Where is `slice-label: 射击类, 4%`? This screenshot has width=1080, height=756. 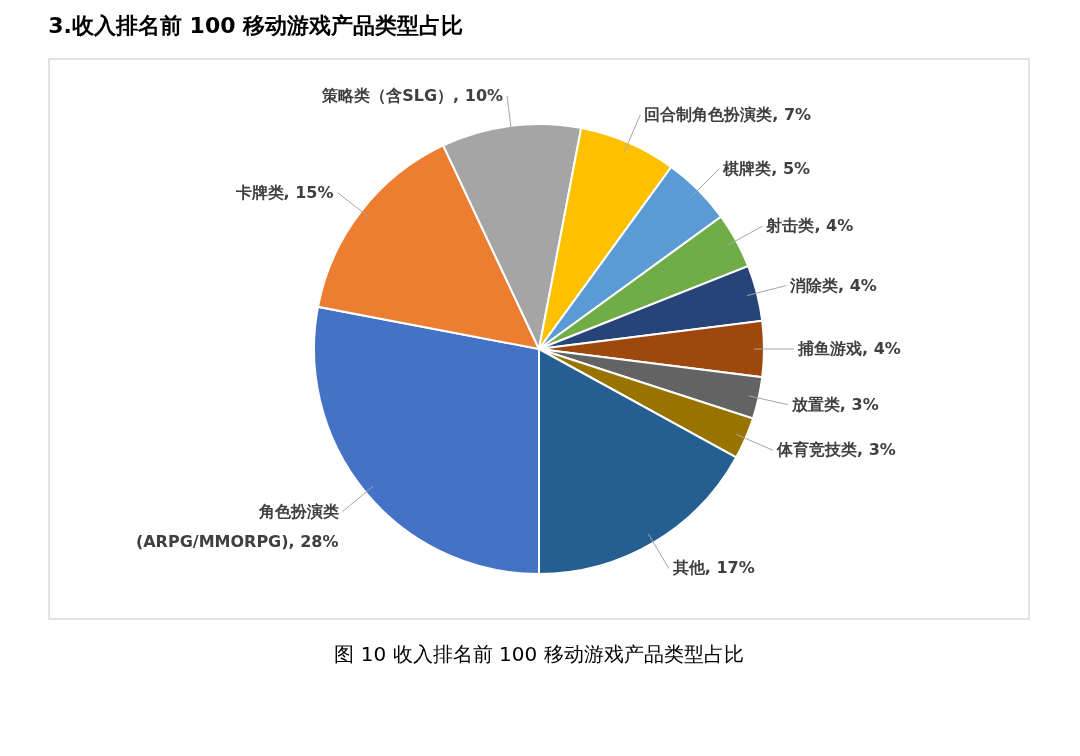
slice-label: 射击类, 4% is located at coordinates (809, 226).